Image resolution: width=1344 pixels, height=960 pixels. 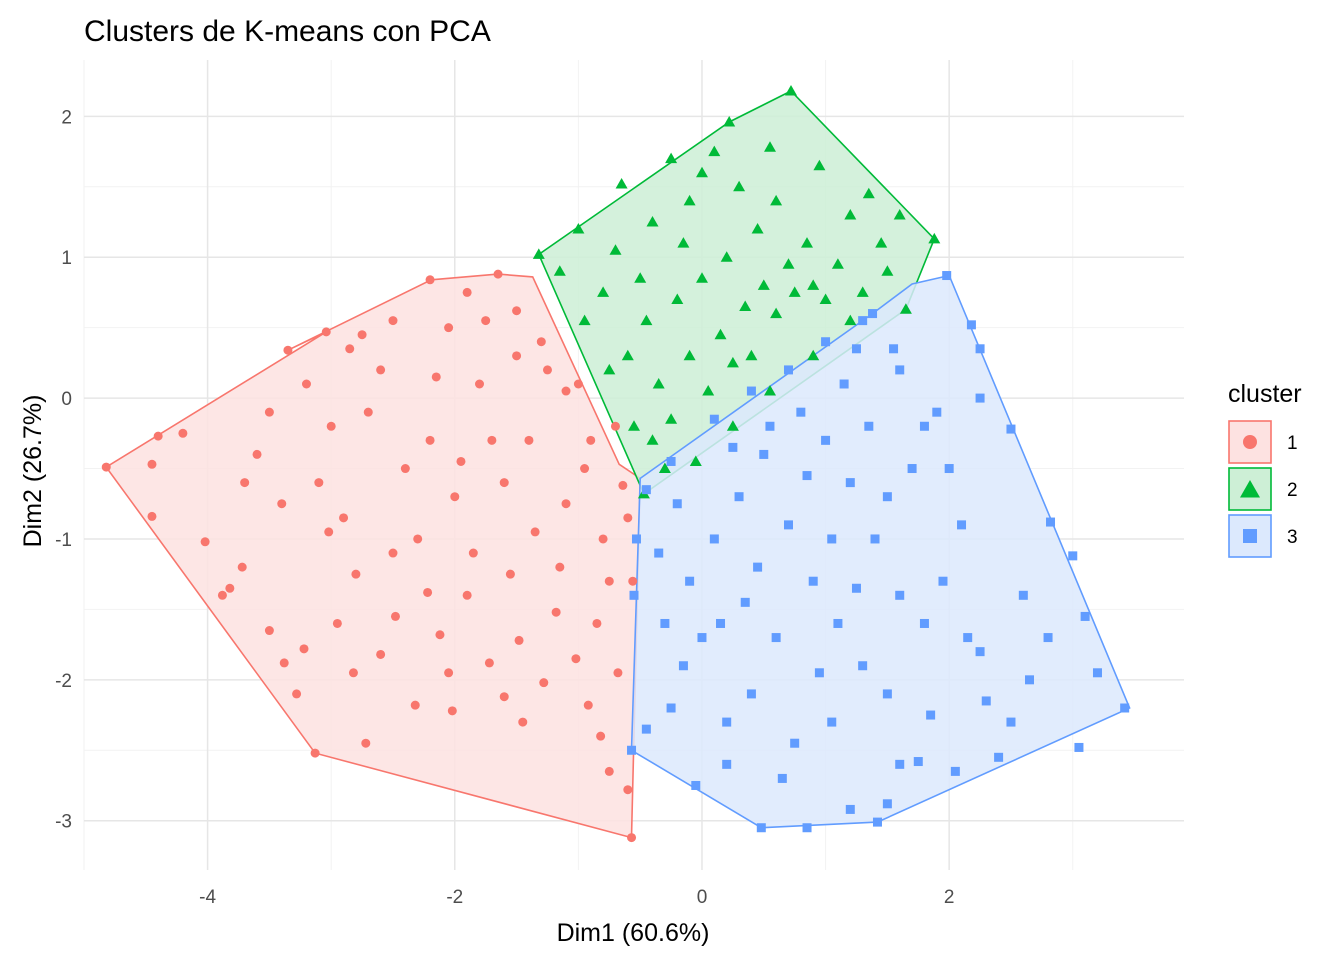 I want to click on legend-label-2: 2, so click(x=1292, y=490).